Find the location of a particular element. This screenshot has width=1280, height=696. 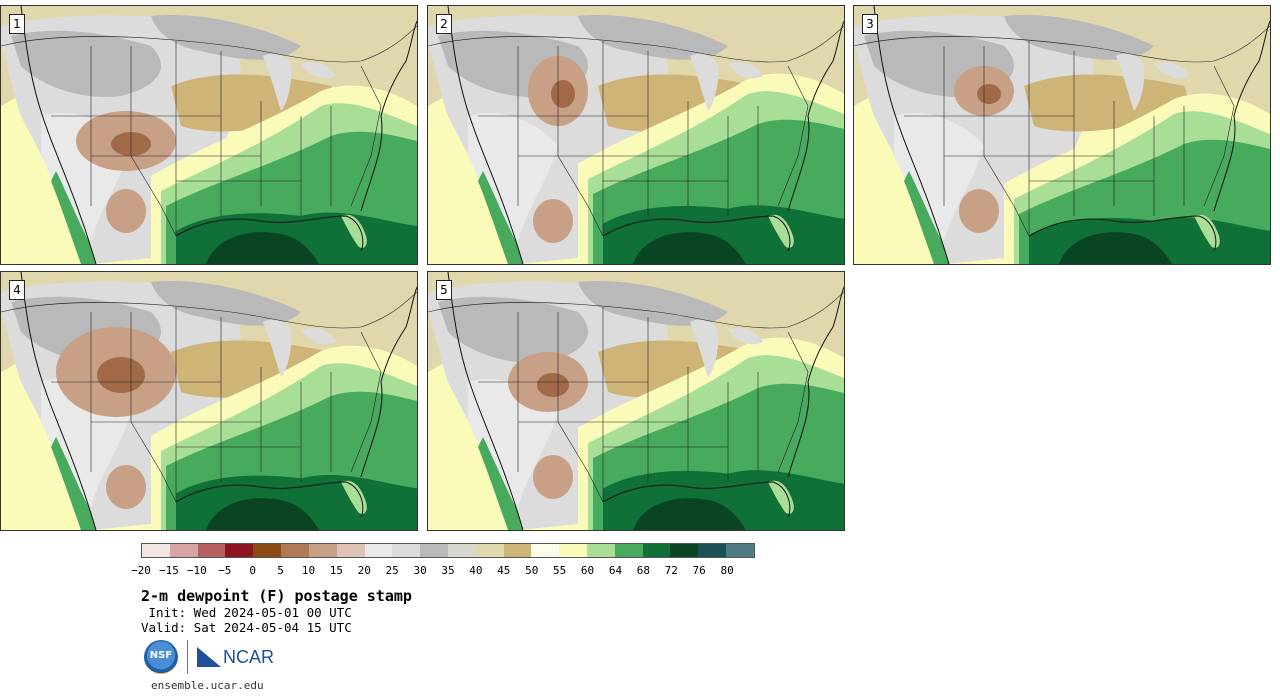

colorbar-tick-label: 10 is located at coordinates (308, 570).